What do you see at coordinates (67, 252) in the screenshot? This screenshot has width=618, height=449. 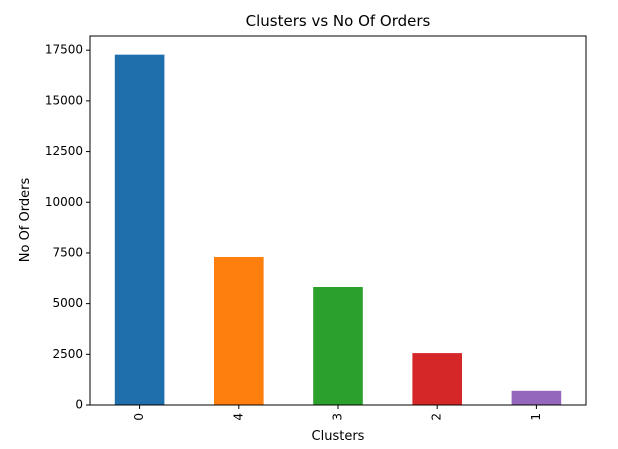 I see `y-tick-label: 7500` at bounding box center [67, 252].